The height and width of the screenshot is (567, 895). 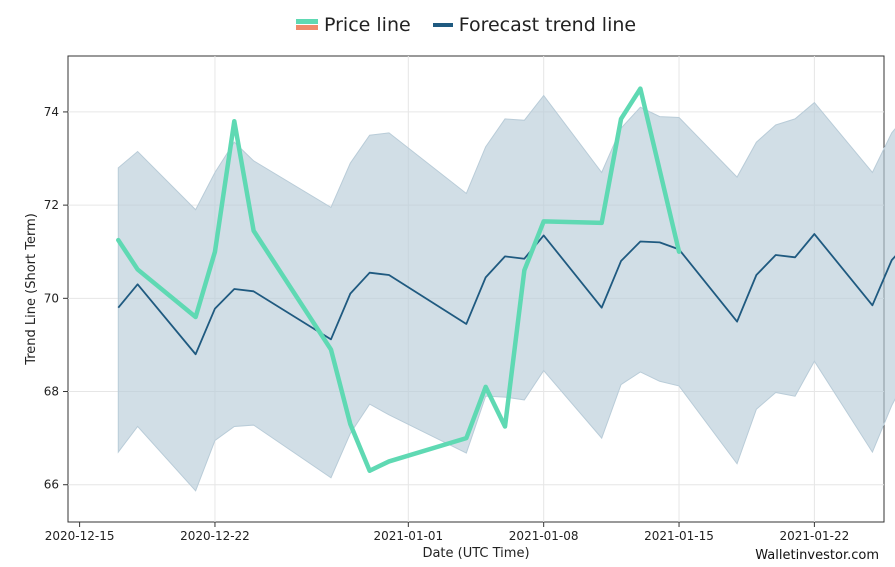 What do you see at coordinates (31, 289) in the screenshot?
I see `y-axis-label: Trend Line (Short Term)` at bounding box center [31, 289].